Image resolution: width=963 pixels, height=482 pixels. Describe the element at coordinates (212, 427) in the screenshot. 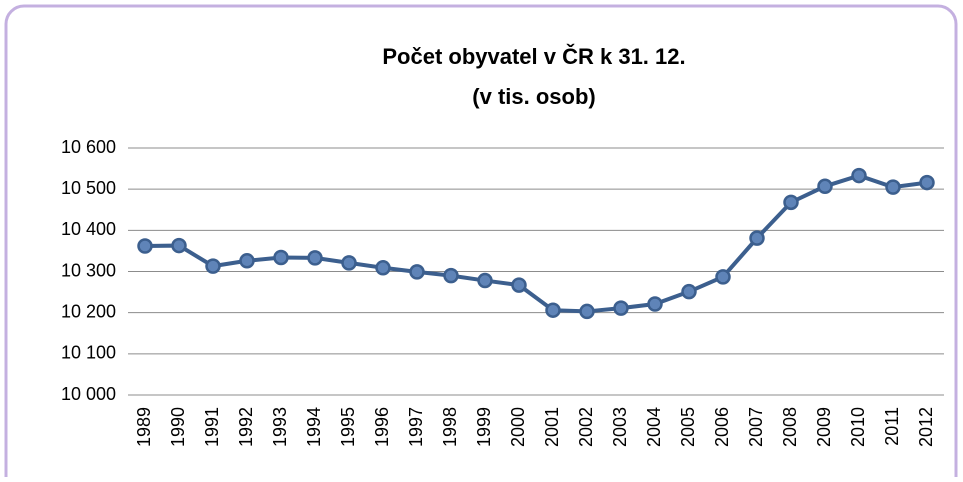

I see `x-tick-label: 1991` at that location.